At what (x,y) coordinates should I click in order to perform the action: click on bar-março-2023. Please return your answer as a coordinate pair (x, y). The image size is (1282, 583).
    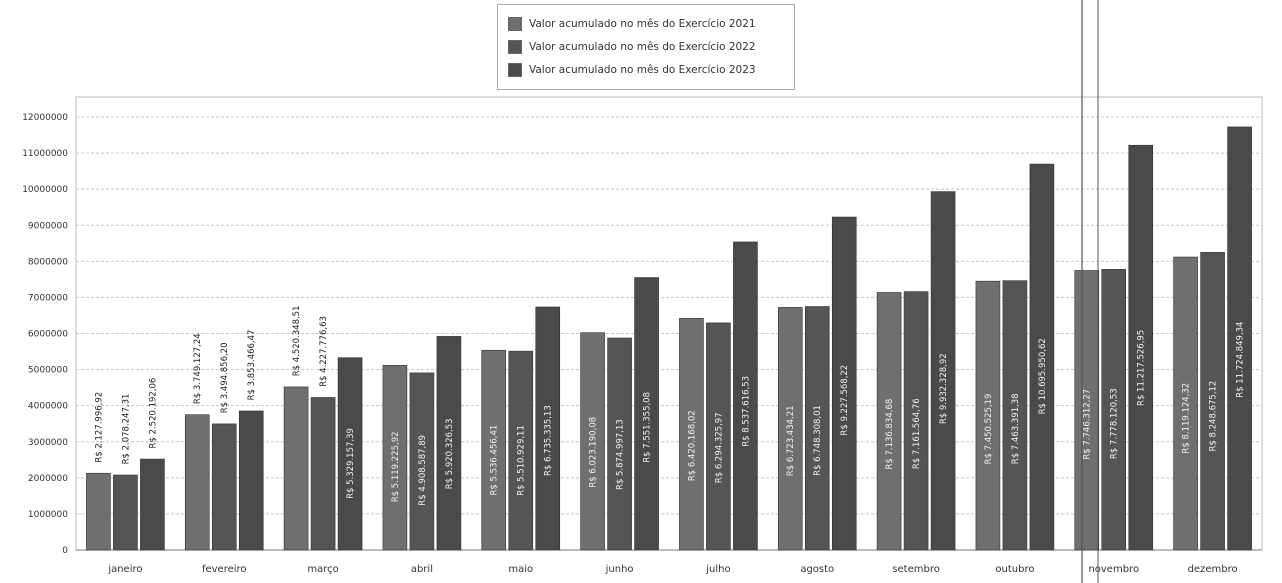
    Looking at the image, I should click on (350, 454).